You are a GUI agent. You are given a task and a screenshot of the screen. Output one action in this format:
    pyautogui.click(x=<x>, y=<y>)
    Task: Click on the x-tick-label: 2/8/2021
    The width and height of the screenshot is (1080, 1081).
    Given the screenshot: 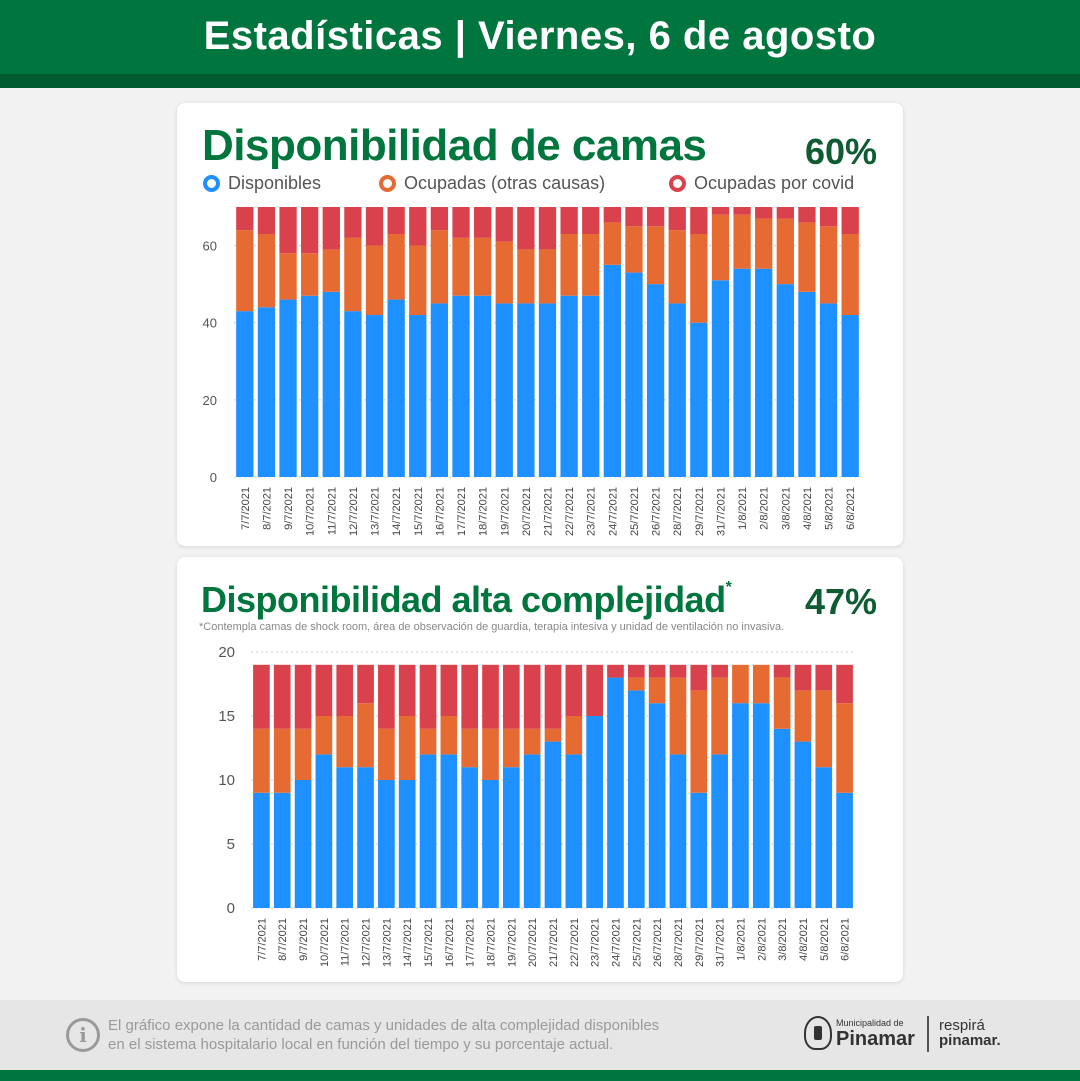 What is the action you would take?
    pyautogui.click(x=762, y=939)
    